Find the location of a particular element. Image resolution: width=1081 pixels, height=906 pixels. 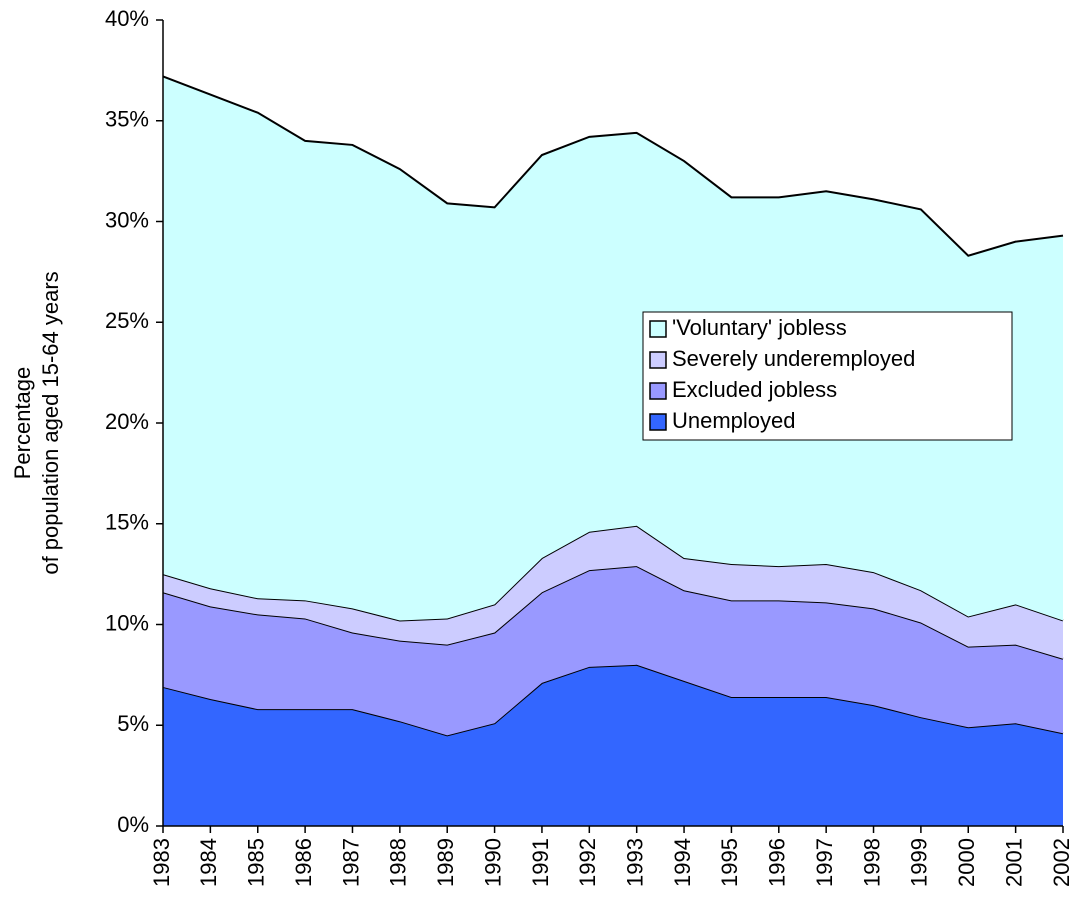

y-tick-label: 35% is located at coordinates (127, 119).